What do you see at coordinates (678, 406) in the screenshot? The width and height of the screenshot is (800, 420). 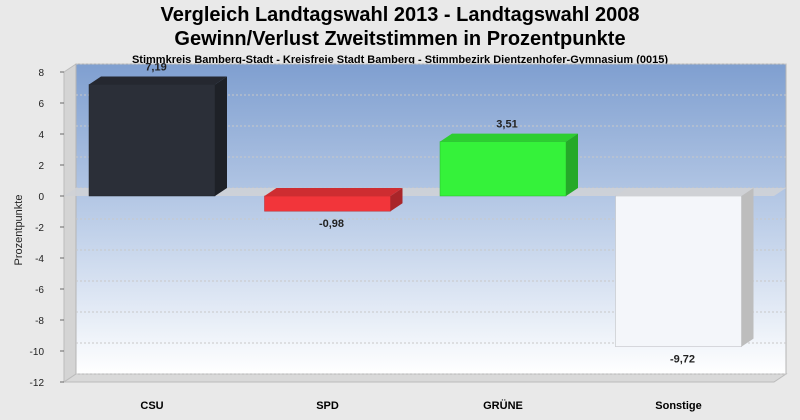 I see `x-tick-label: Sonstige` at bounding box center [678, 406].